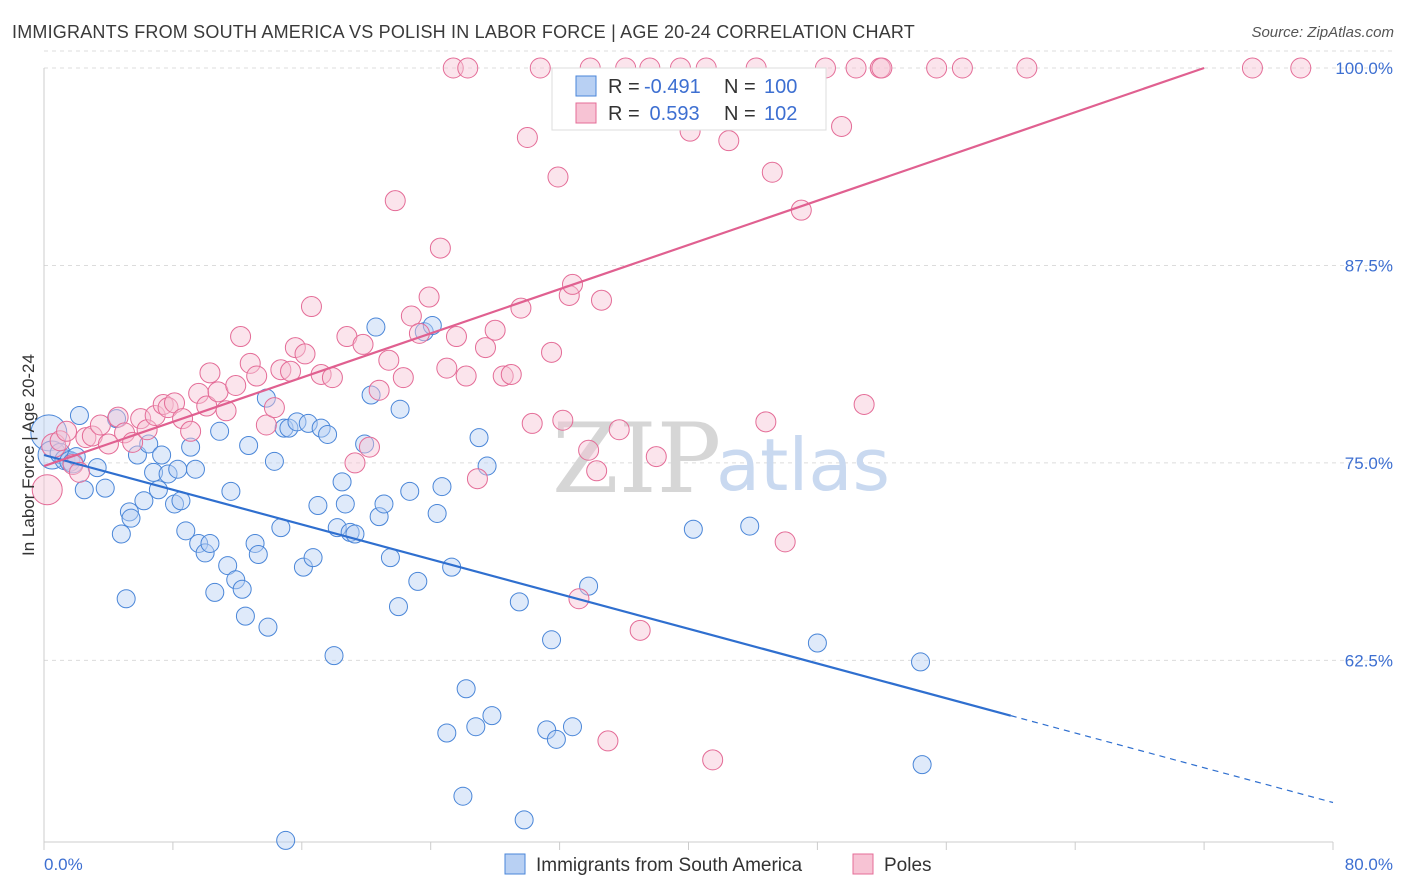  I want to click on series-legend-label-blue: Immigrants from South America, so click(669, 865).